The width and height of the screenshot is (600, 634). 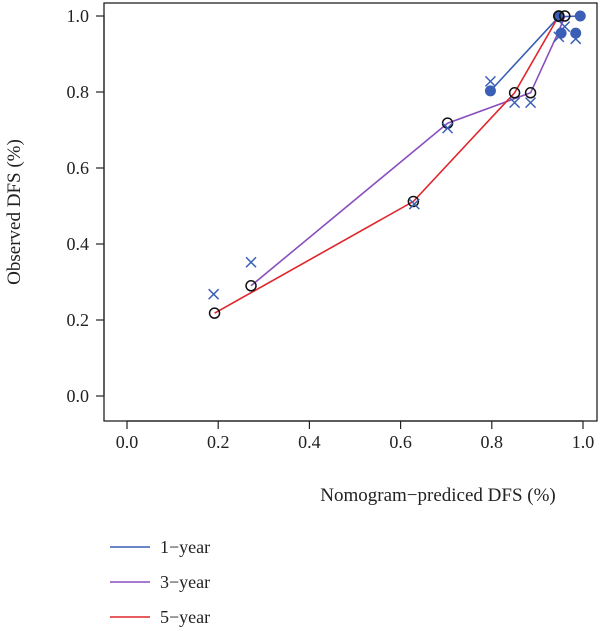 What do you see at coordinates (78, 320) in the screenshot?
I see `y-tick-label: 0.2` at bounding box center [78, 320].